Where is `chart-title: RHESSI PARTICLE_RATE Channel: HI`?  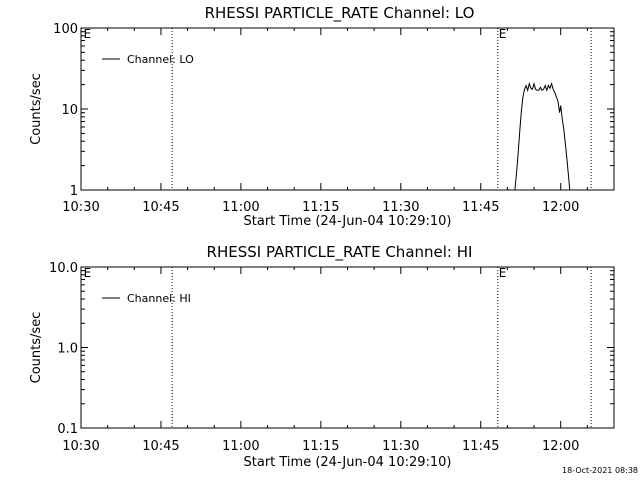 chart-title: RHESSI PARTICLE_RATE Channel: HI is located at coordinates (340, 252).